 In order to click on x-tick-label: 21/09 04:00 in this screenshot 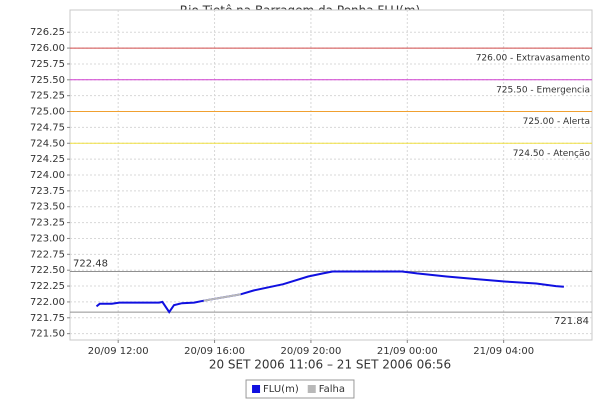, I will do `click(503, 351)`.